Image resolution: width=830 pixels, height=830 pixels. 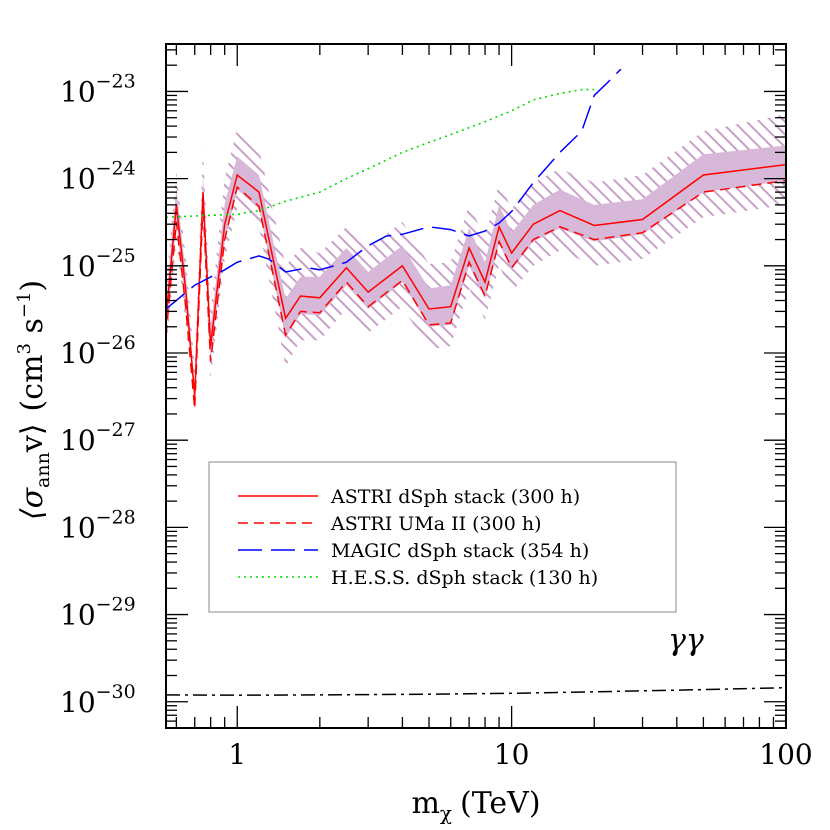 I want to click on y-tick-label: 10−24, so click(x=98, y=177).